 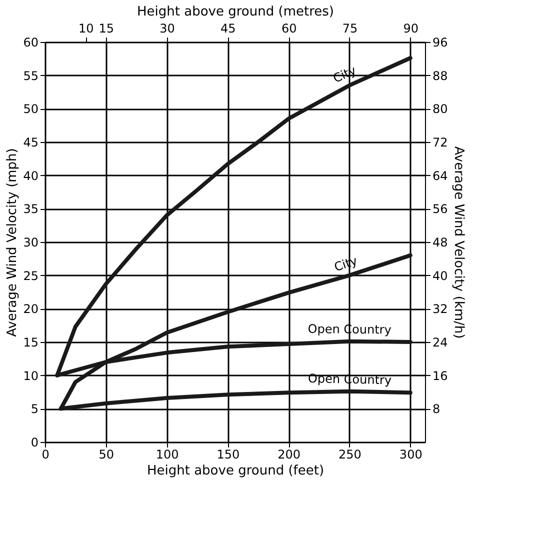 What do you see at coordinates (167, 29) in the screenshot?
I see `x2-tick-label: 30` at bounding box center [167, 29].